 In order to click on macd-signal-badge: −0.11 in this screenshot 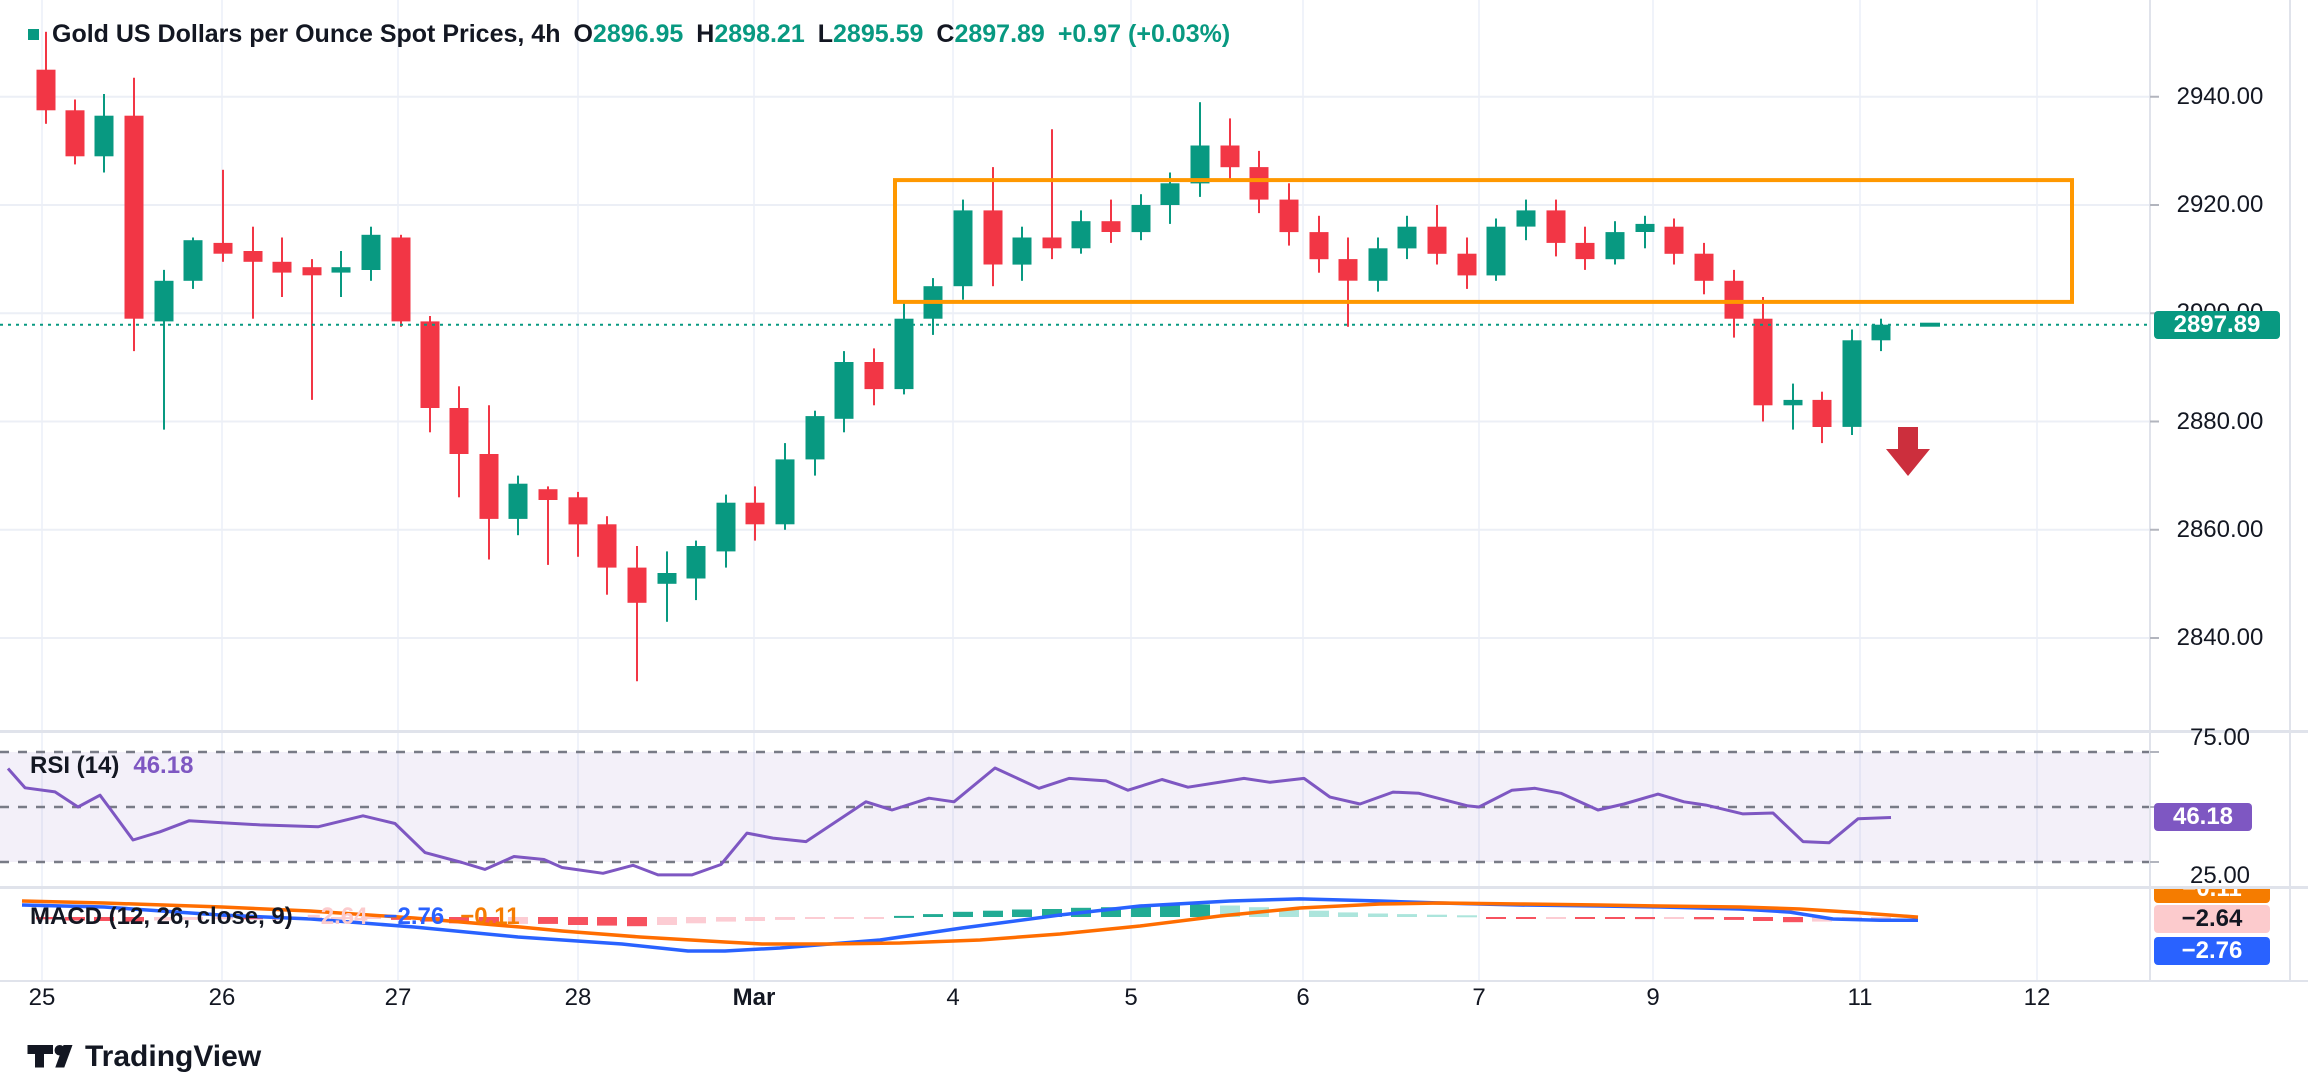, I will do `click(2212, 896)`.